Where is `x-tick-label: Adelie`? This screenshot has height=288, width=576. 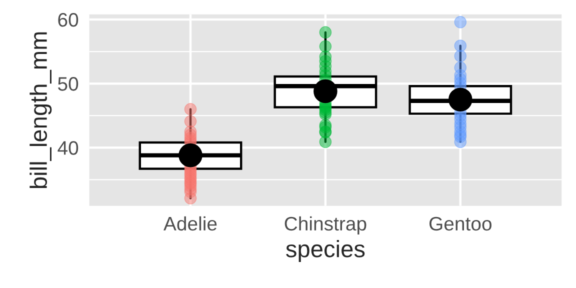
x-tick-label: Adelie is located at coordinates (190, 223).